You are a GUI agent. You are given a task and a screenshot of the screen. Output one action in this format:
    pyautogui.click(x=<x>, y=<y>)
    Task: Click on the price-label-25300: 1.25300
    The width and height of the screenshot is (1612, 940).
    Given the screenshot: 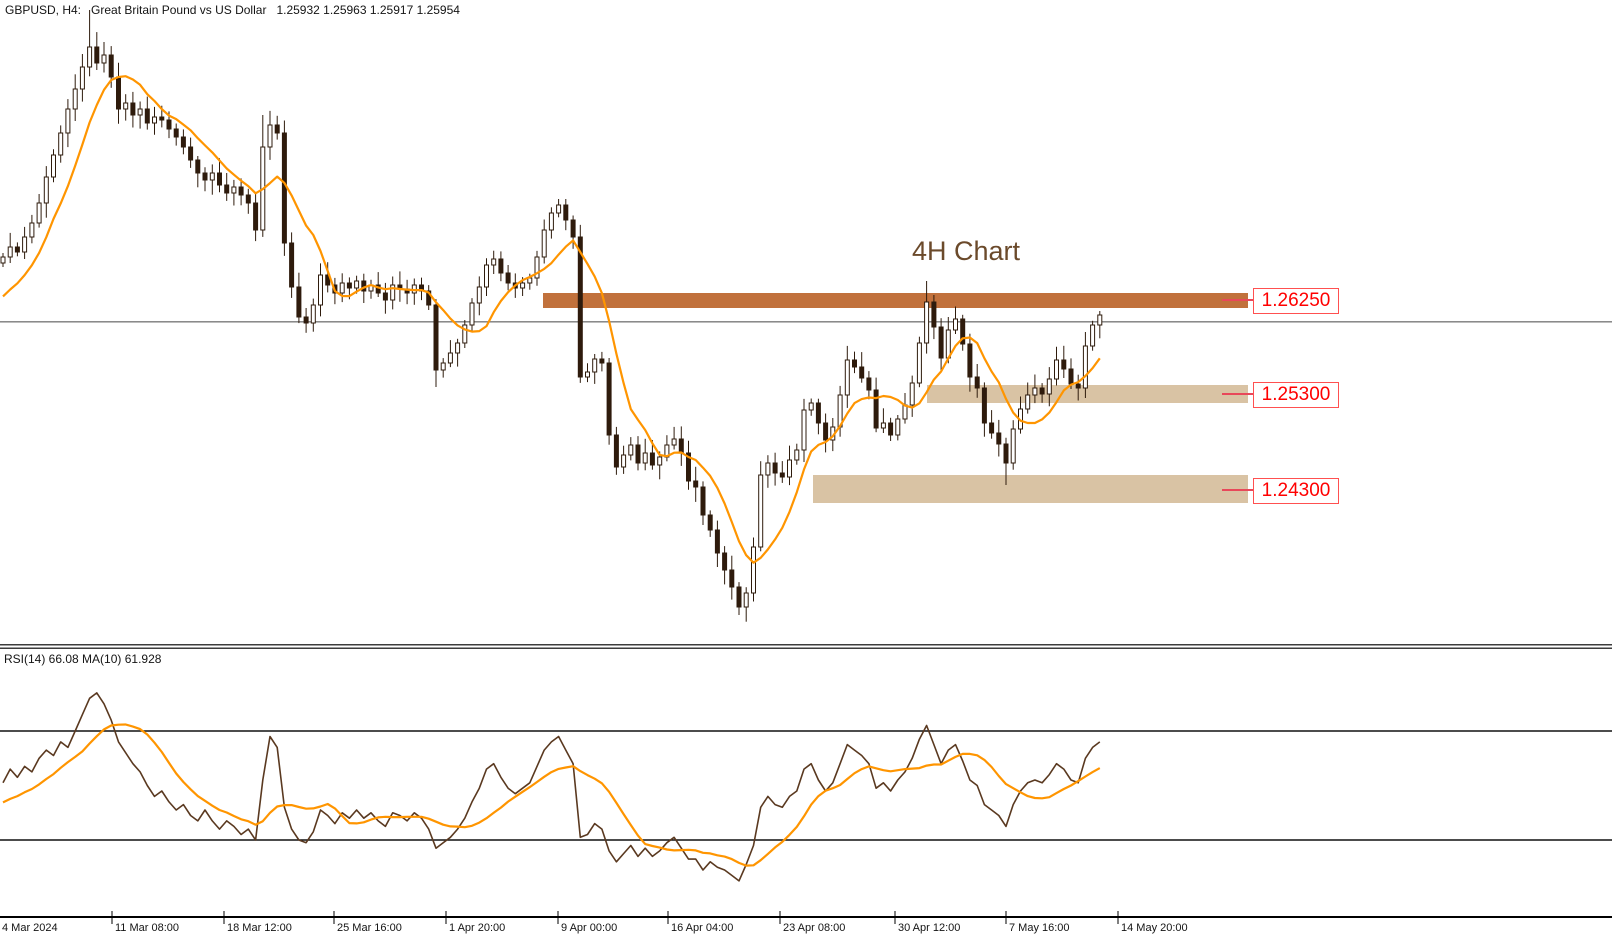 What is the action you would take?
    pyautogui.click(x=1280, y=395)
    